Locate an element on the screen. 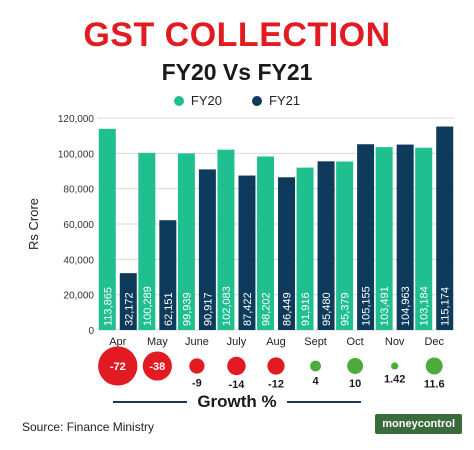 Image resolution: width=474 pixels, height=450 pixels. growth-value-label: -9 is located at coordinates (197, 384).